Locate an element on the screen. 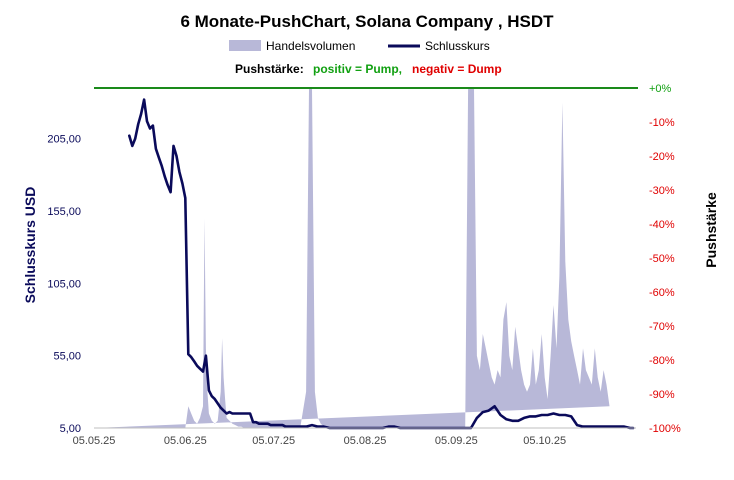 Image resolution: width=734 pixels, height=480 pixels. x-tick-label: 05.08.25 is located at coordinates (365, 441).